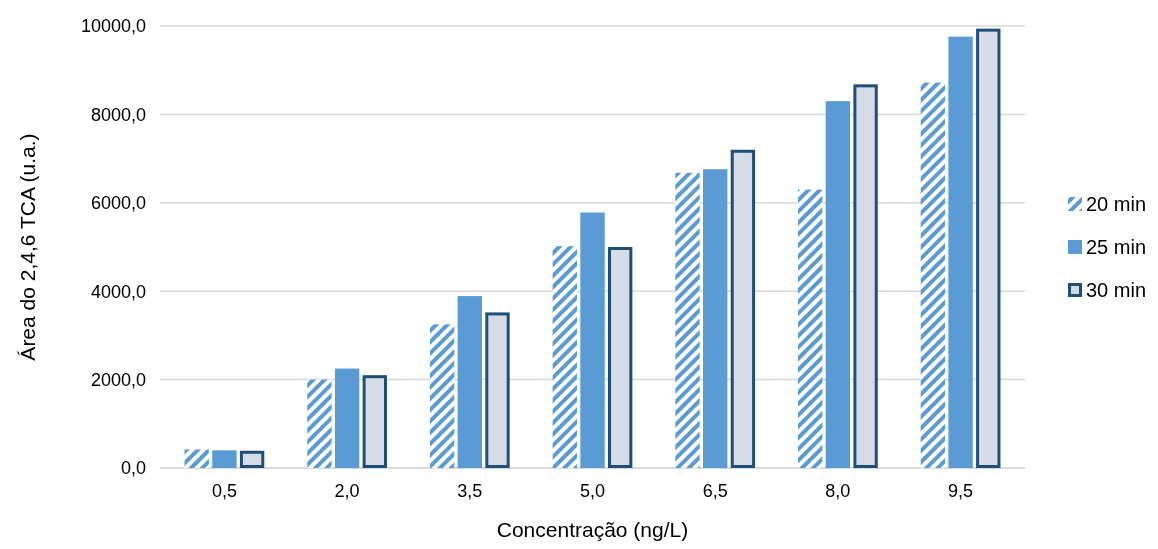 This screenshot has width=1158, height=549. What do you see at coordinates (1116, 204) in the screenshot?
I see `legend-label: 20 min` at bounding box center [1116, 204].